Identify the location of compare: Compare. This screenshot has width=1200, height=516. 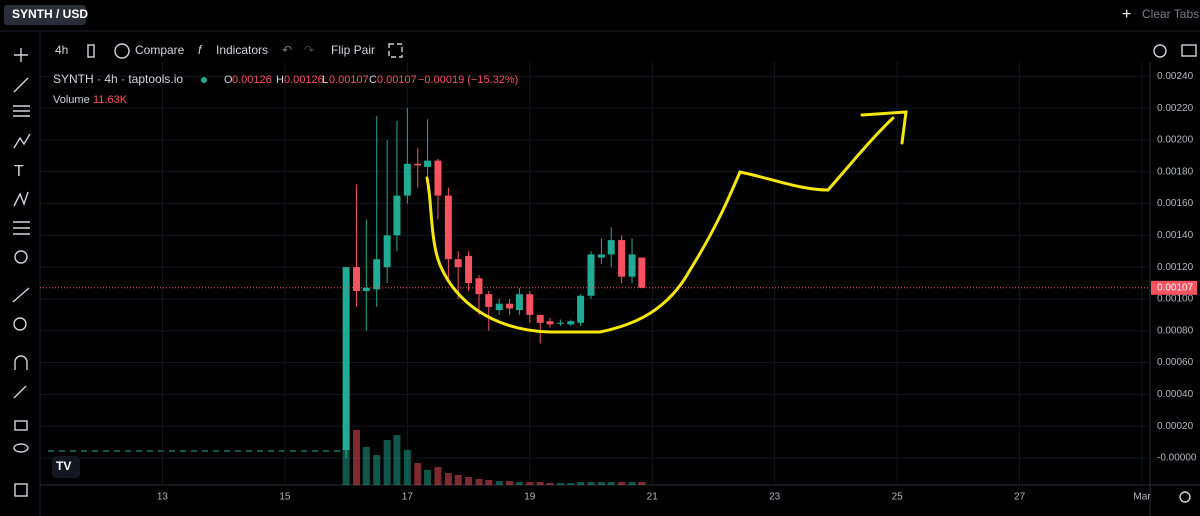
(160, 50).